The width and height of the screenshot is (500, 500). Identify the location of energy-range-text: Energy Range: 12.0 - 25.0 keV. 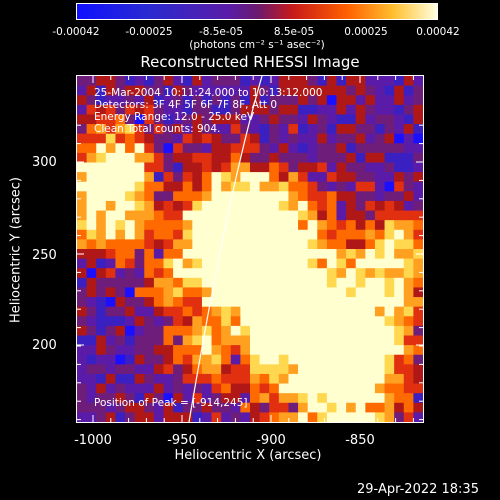
(174, 117).